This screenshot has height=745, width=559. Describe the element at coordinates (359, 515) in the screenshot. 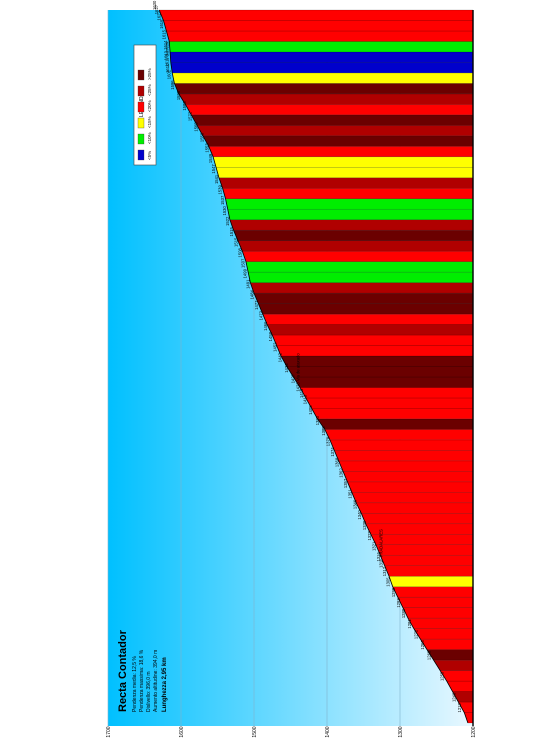

I see `point-label-18: 1340` at that location.